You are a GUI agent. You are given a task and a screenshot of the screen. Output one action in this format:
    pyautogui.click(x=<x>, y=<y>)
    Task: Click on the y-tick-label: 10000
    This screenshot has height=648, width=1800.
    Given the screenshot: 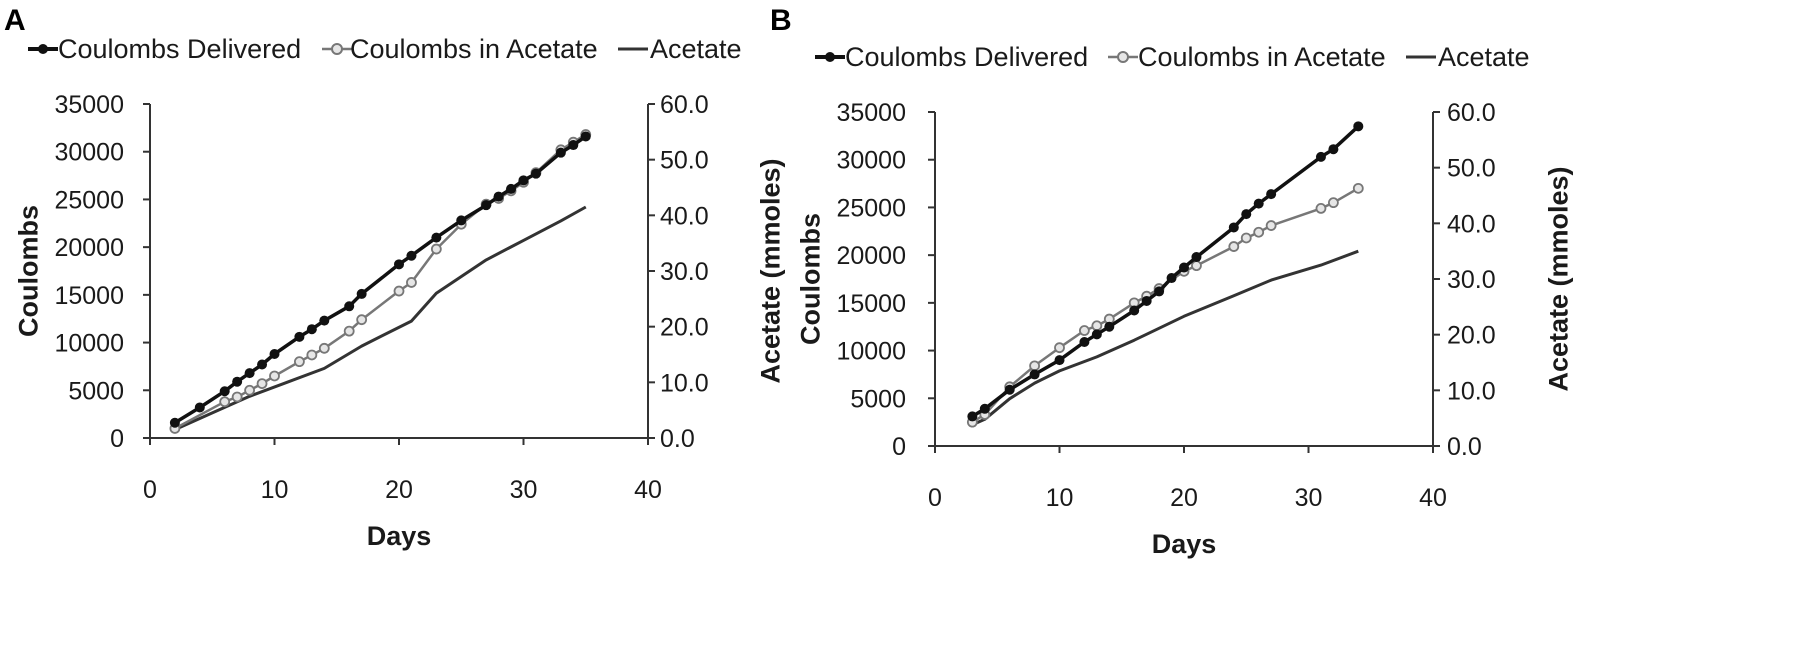 What is the action you would take?
    pyautogui.click(x=89, y=344)
    